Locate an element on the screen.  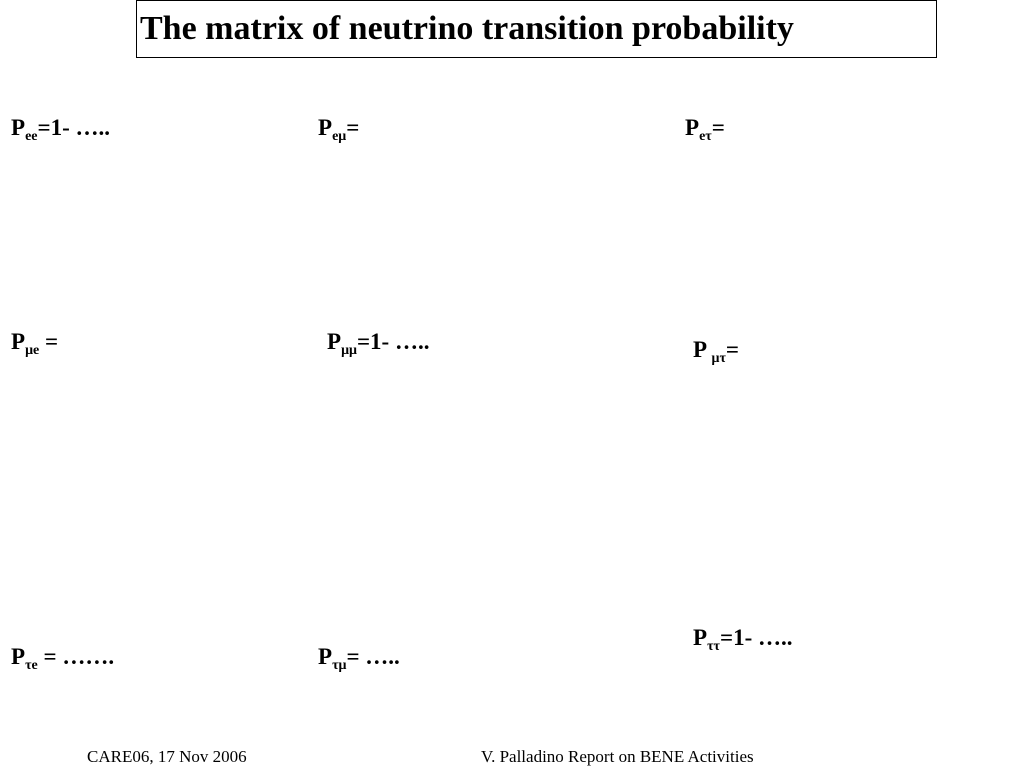
matrix-entry-taue: Pτe = ……. is located at coordinates (63, 658).